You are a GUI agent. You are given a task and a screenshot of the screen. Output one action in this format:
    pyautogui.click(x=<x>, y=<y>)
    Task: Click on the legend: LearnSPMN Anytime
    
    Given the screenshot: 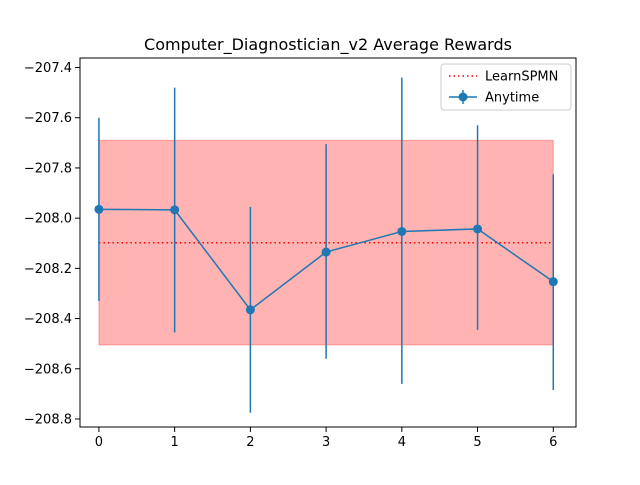 What is the action you would take?
    pyautogui.click(x=506, y=87)
    